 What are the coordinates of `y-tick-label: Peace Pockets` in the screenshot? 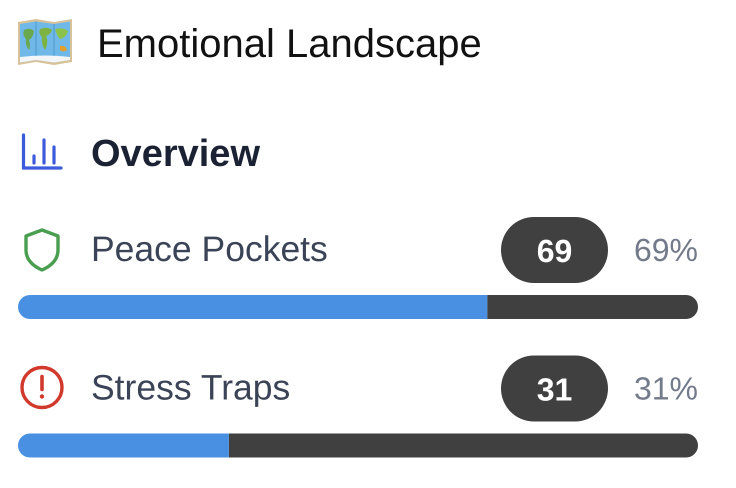 It's located at (209, 249).